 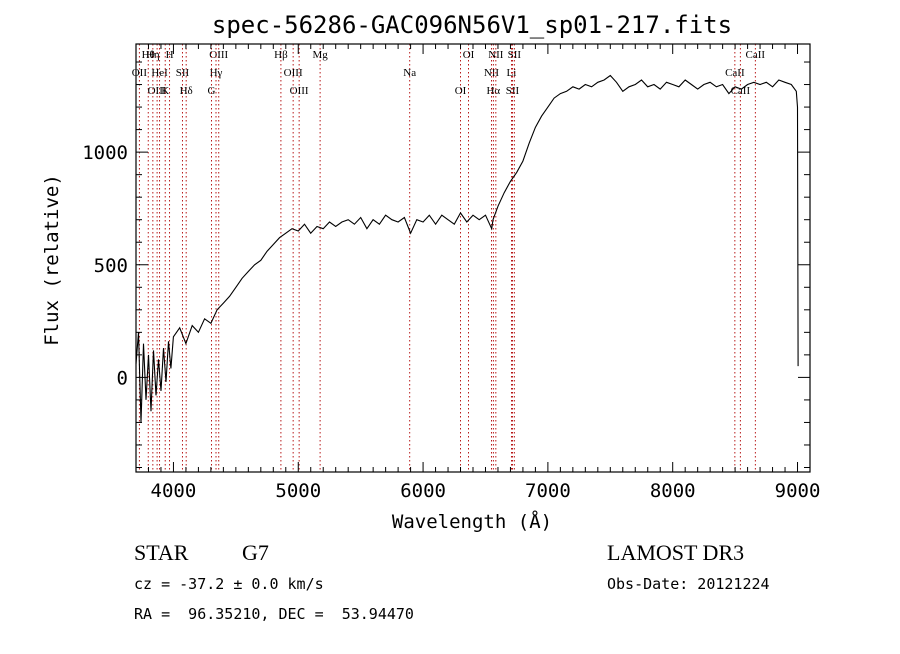 I want to click on y-tick-label: 1000, so click(x=105, y=153).